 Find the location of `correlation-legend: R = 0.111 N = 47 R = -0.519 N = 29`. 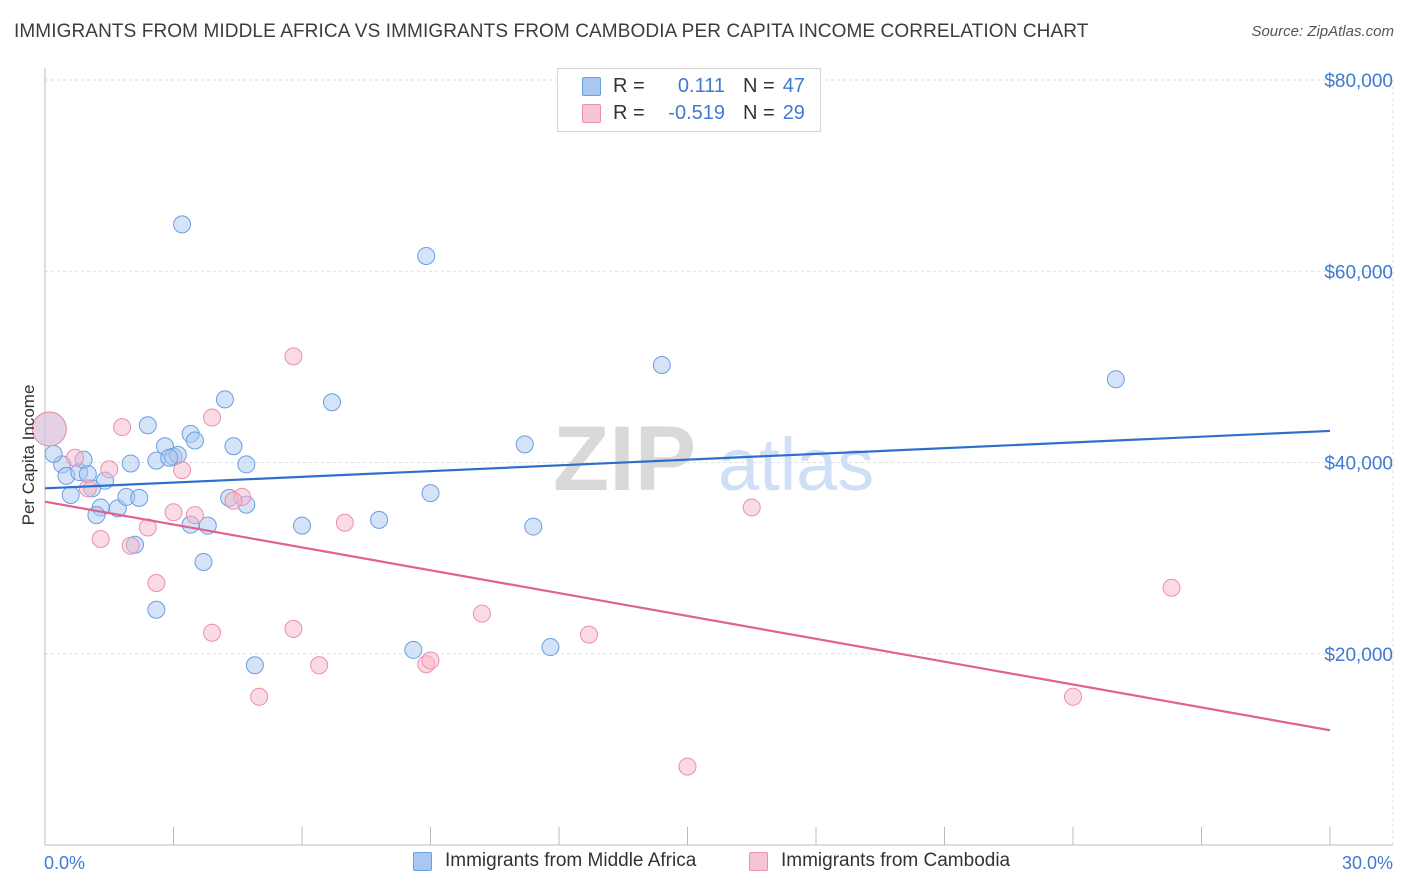

correlation-legend: R = 0.111 N = 47 R = -0.519 N = 29 is located at coordinates (689, 100).